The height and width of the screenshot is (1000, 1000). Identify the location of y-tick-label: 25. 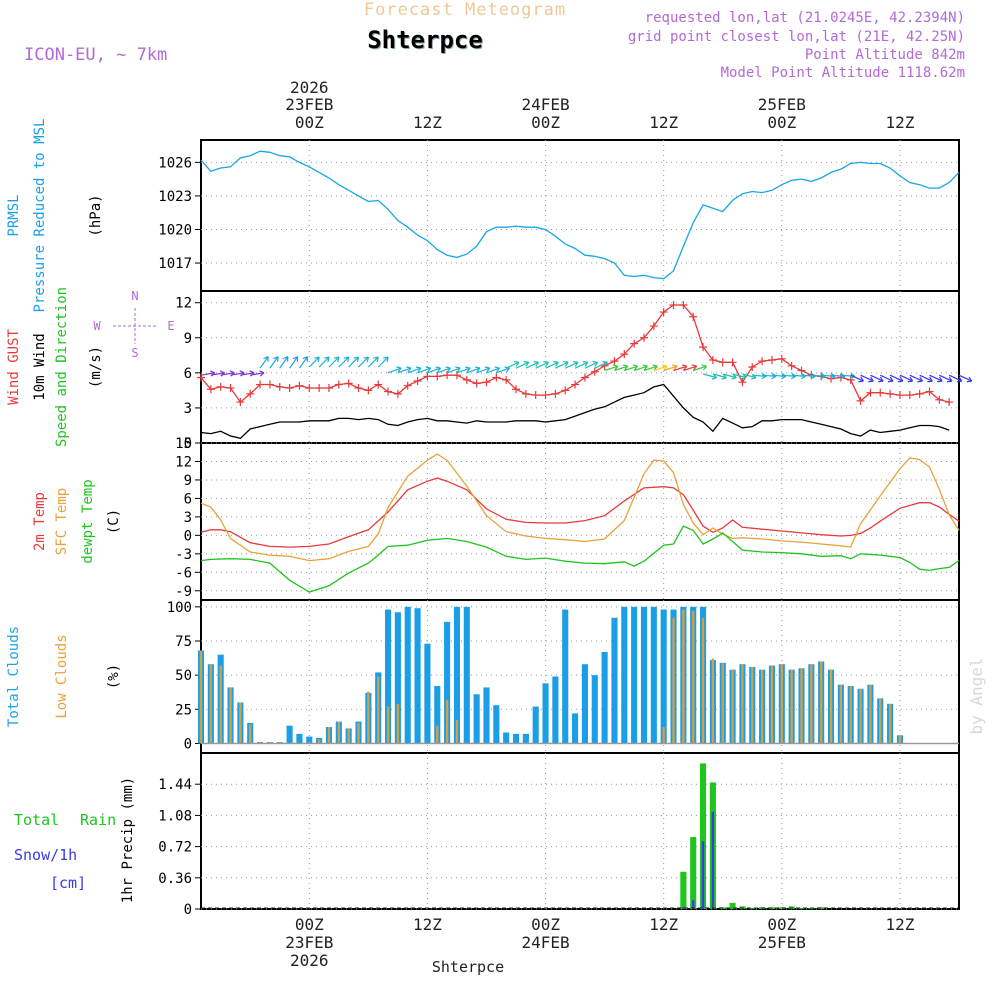
(183, 710).